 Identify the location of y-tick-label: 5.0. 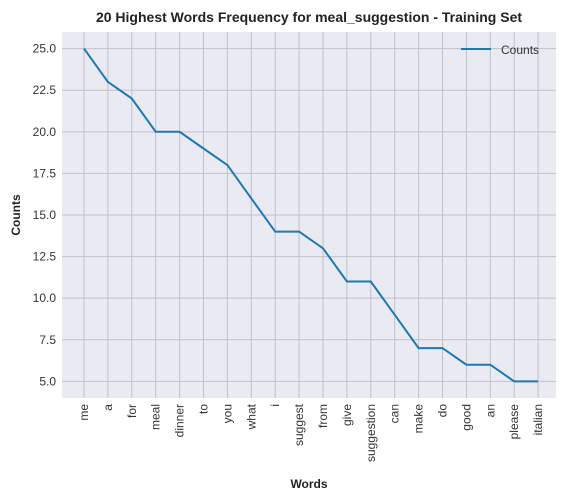
(47, 381).